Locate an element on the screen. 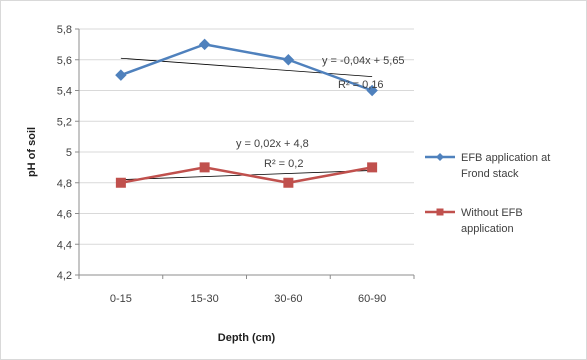 This screenshot has height=360, width=587. y-axis-title: pH of soil is located at coordinates (32, 152).